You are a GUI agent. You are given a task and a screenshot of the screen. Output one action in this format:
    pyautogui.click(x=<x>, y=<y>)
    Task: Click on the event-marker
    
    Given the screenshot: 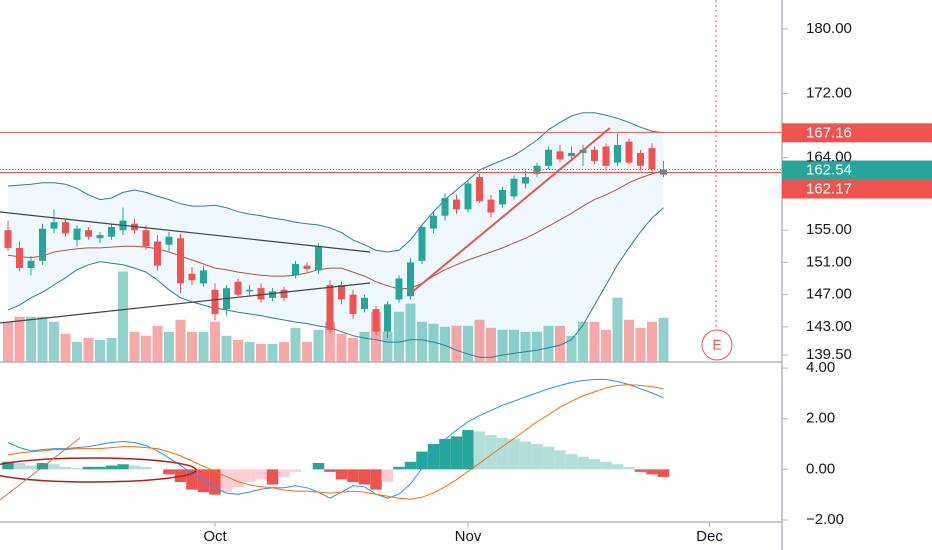 What is the action you would take?
    pyautogui.click(x=717, y=345)
    